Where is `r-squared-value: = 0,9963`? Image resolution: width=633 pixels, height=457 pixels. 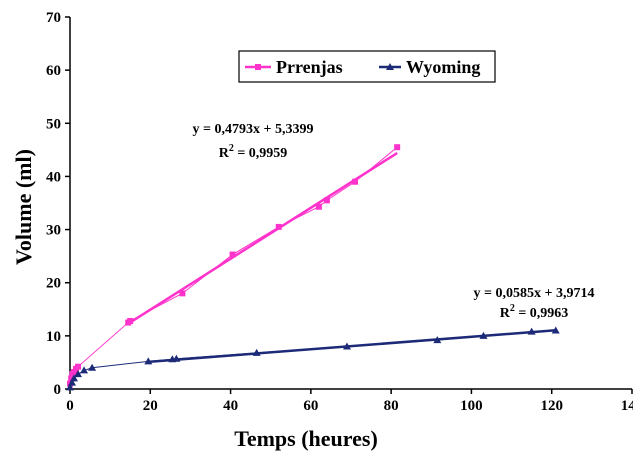
r-squared-value: = 0,9963 is located at coordinates (541, 313).